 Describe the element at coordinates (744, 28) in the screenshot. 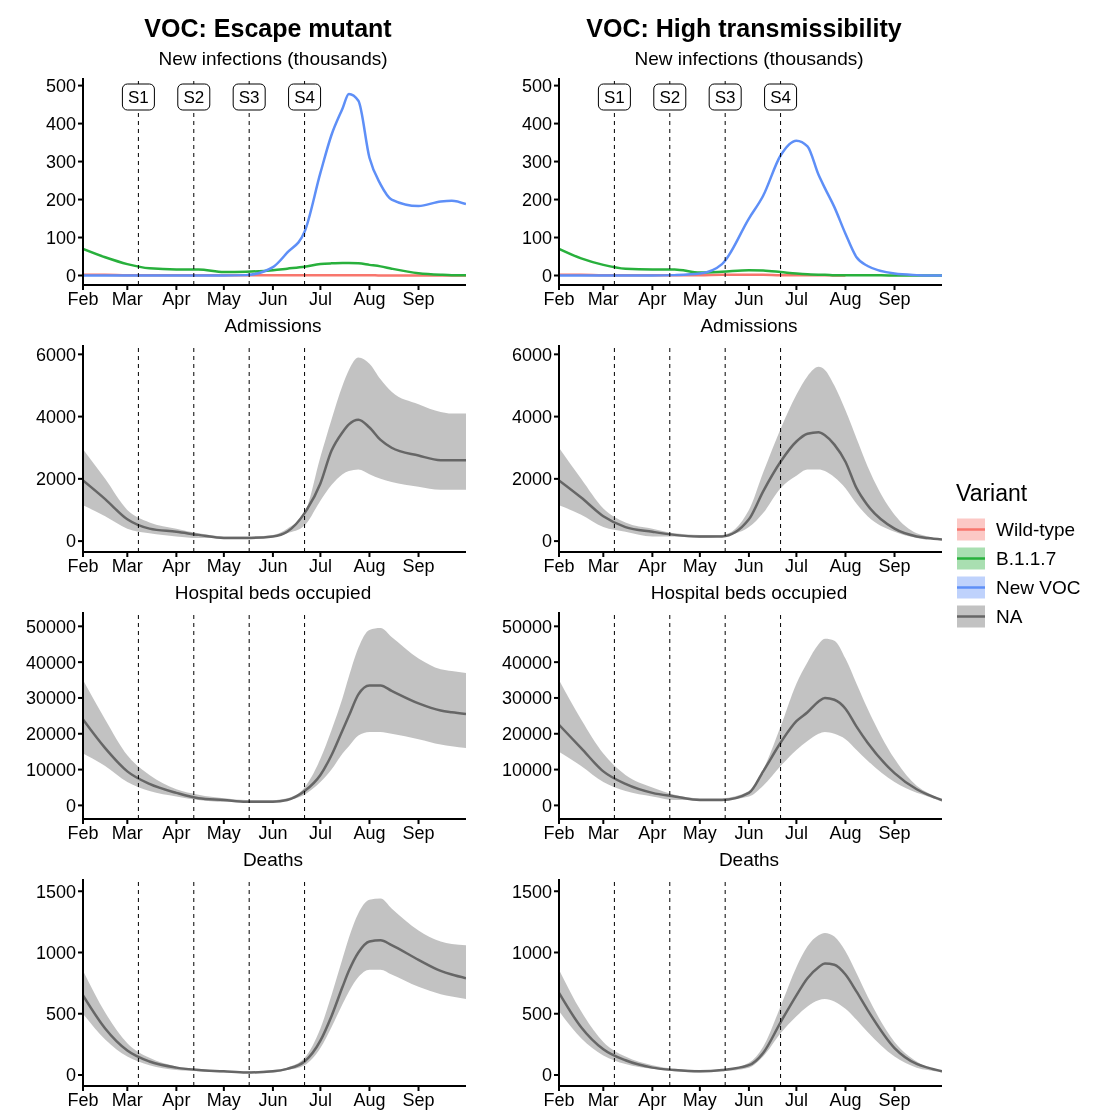

I see `chart-title: VOC: High transmissibility` at that location.